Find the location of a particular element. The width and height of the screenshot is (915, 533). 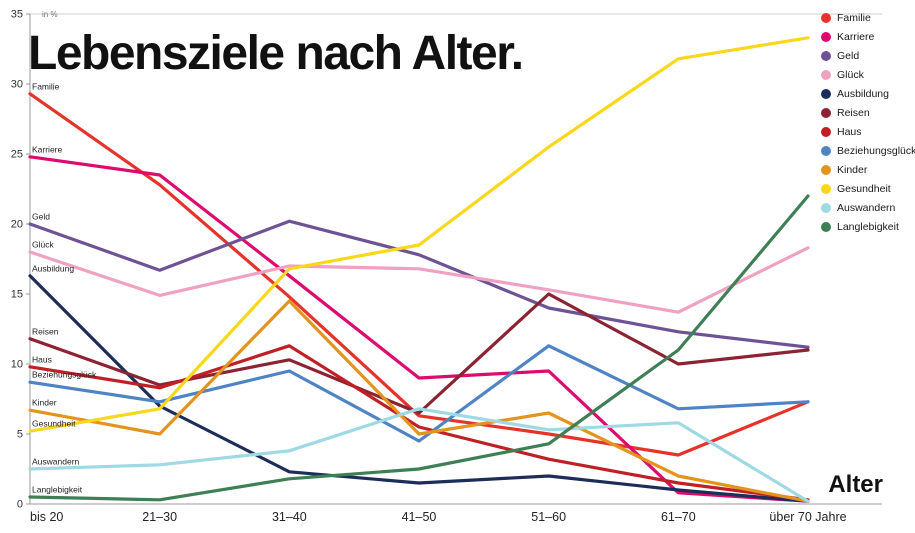

legend-swatch-familie is located at coordinates (826, 18).